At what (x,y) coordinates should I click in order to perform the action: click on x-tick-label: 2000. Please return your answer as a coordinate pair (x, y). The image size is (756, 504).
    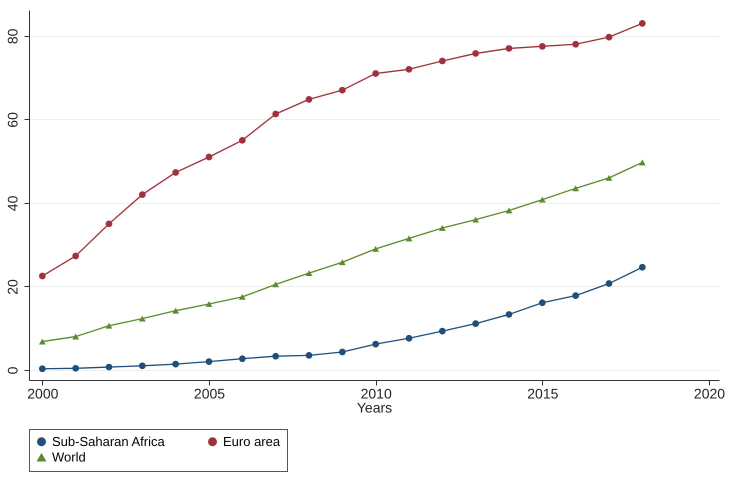
    Looking at the image, I should click on (43, 394).